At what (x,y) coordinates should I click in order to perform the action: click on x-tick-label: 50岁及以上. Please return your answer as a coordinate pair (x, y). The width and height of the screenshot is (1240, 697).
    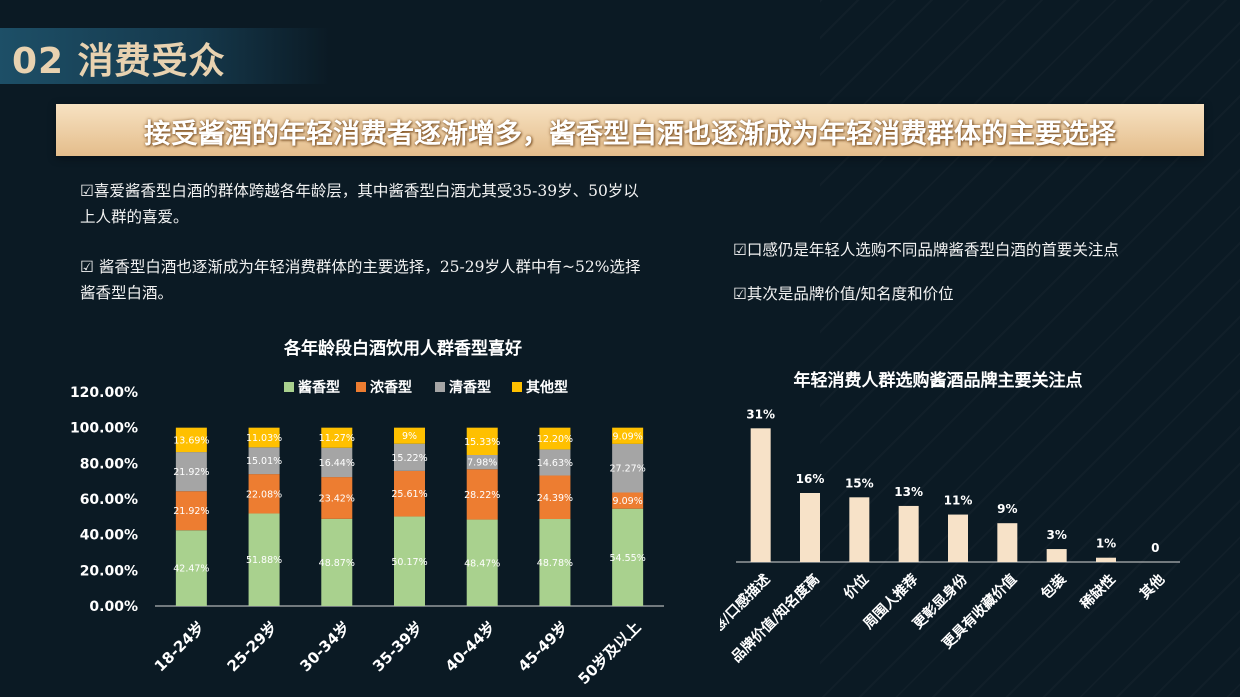
    Looking at the image, I should click on (610, 653).